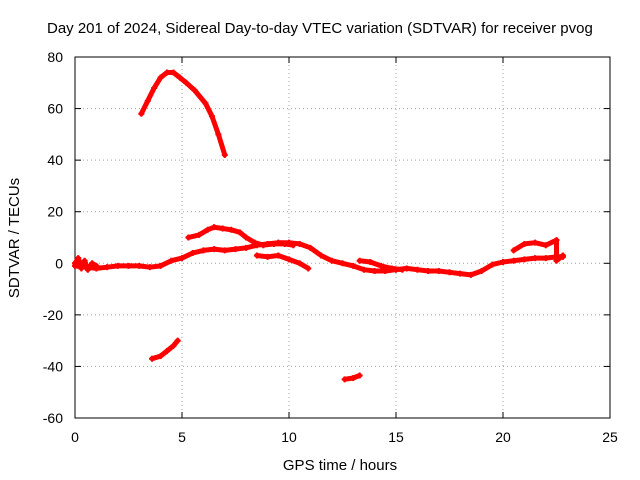 The width and height of the screenshot is (640, 480). I want to click on x-axis-label: GPS time / hours, so click(340, 465).